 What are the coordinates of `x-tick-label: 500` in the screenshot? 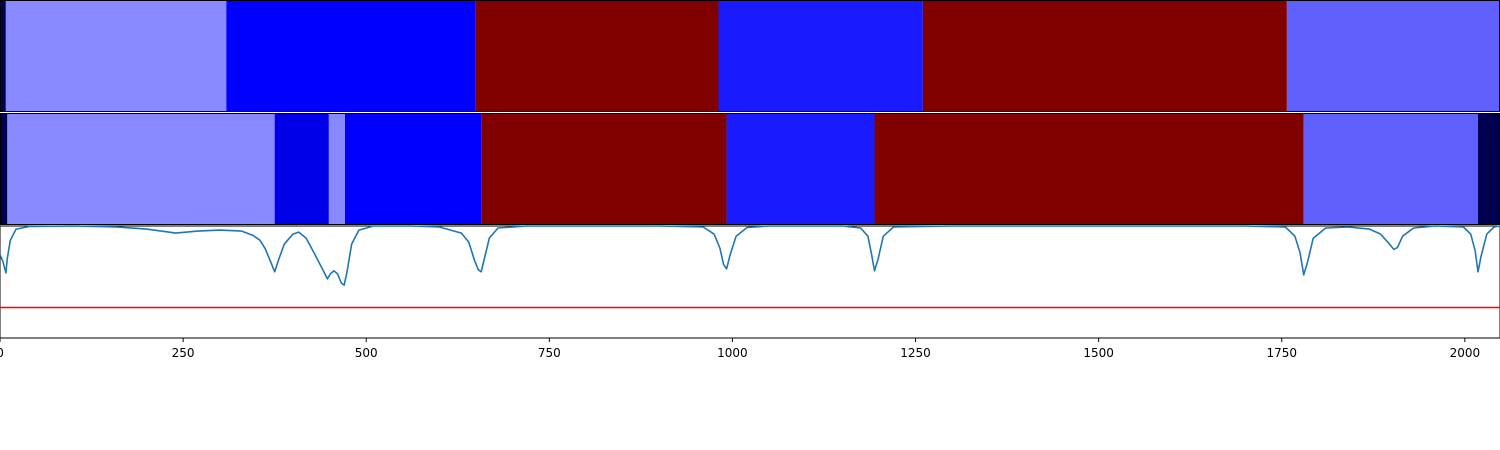 It's located at (366, 353).